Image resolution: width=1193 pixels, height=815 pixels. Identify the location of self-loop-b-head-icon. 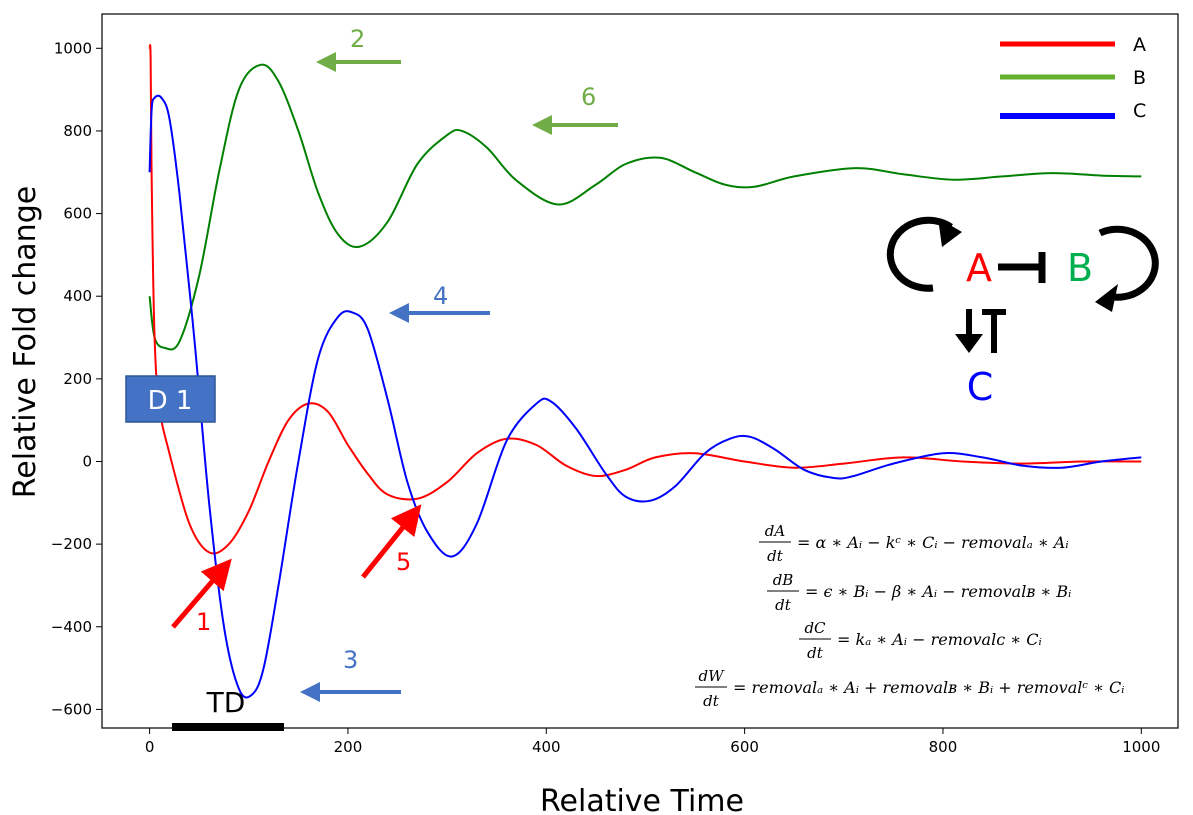
(1106, 298).